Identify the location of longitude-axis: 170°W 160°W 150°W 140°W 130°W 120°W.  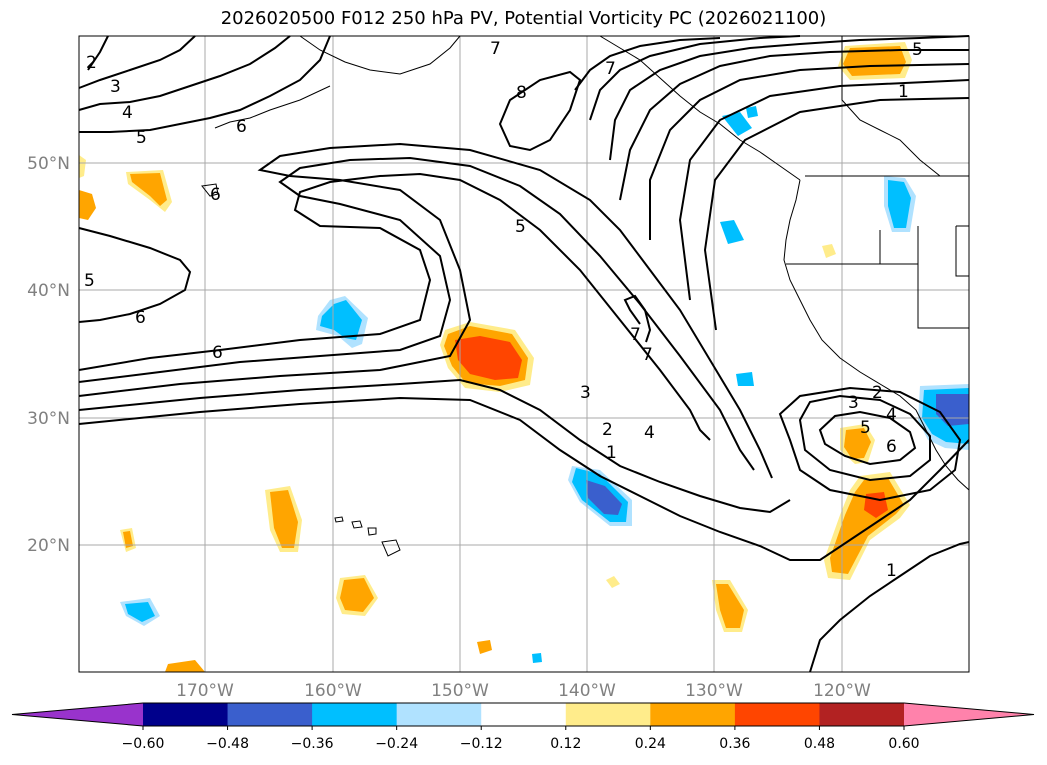
(523, 691).